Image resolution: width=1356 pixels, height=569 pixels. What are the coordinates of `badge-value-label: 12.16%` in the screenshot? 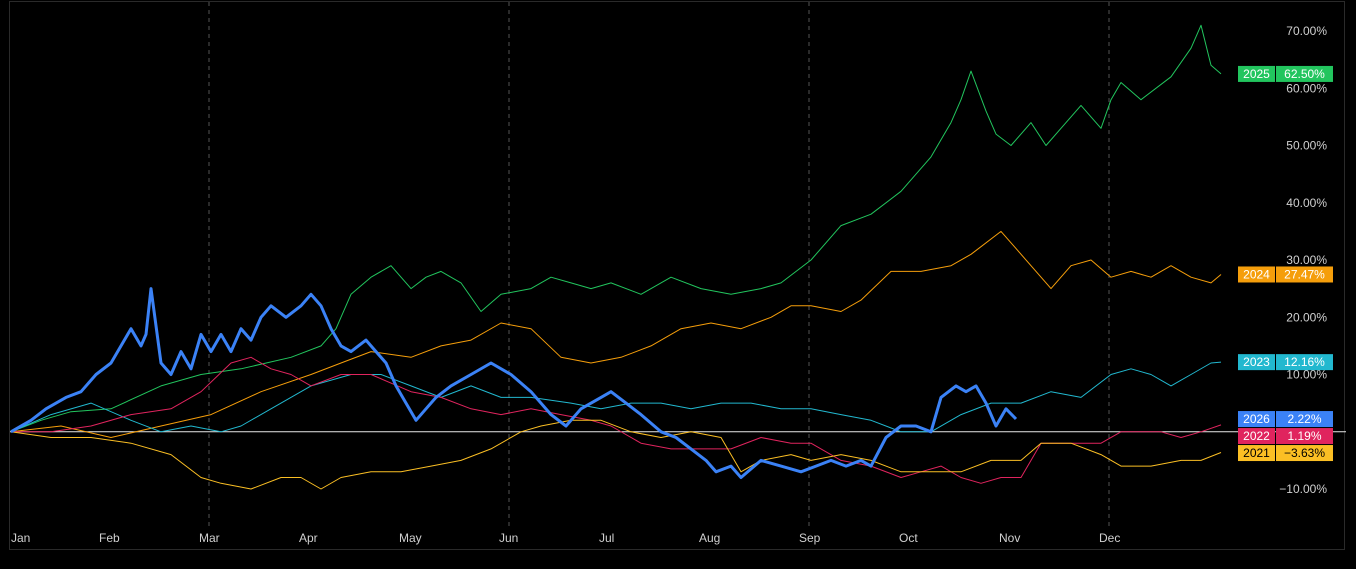 It's located at (1304, 362).